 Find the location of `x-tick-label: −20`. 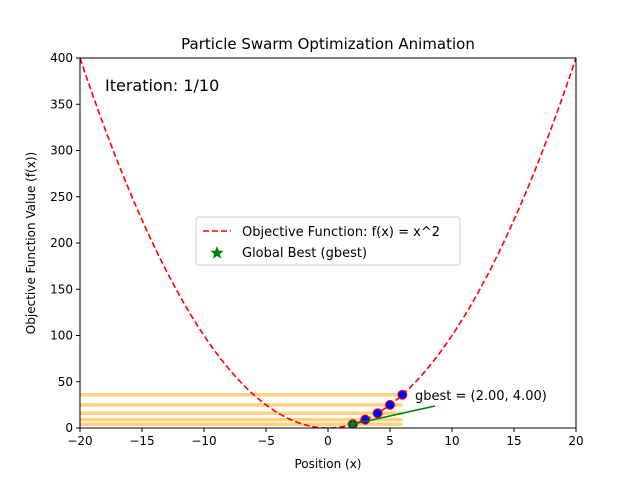

x-tick-label: −20 is located at coordinates (79, 441).